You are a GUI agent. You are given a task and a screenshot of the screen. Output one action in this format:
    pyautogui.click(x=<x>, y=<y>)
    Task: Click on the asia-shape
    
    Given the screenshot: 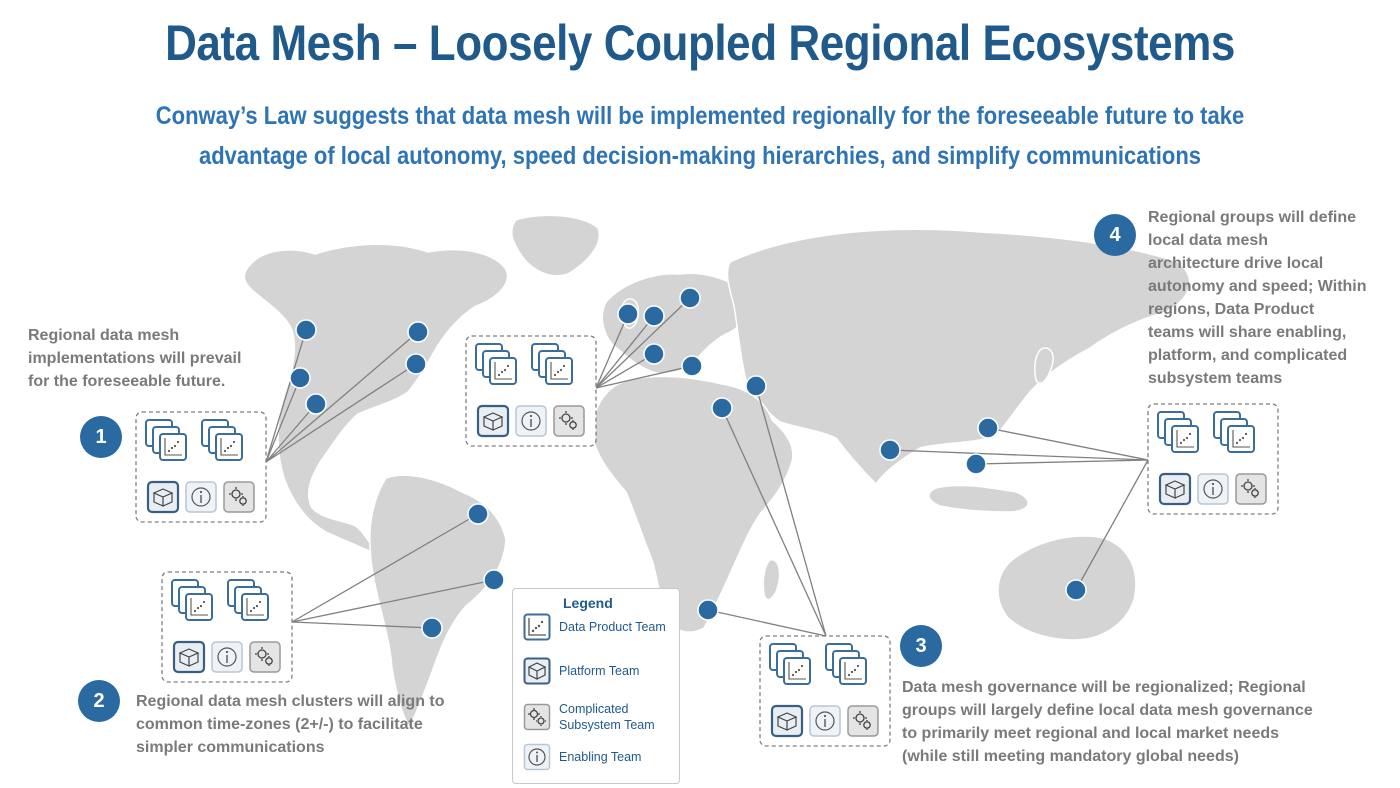 What is the action you would take?
    pyautogui.click(x=958, y=357)
    